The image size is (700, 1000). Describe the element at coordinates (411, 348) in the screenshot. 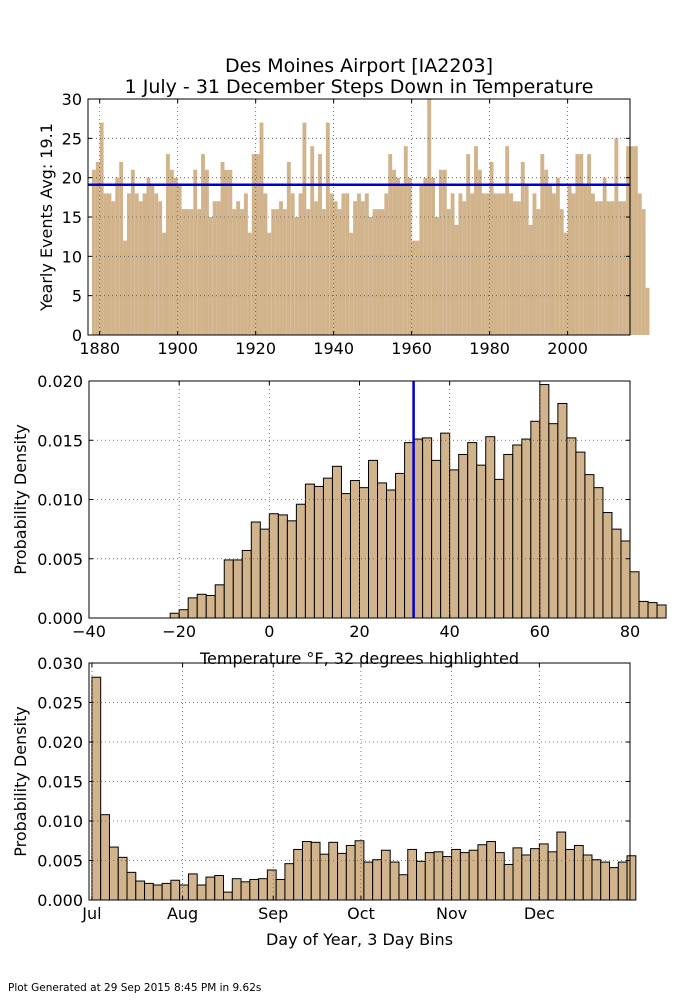

I see `x-tick-label: 1960` at that location.